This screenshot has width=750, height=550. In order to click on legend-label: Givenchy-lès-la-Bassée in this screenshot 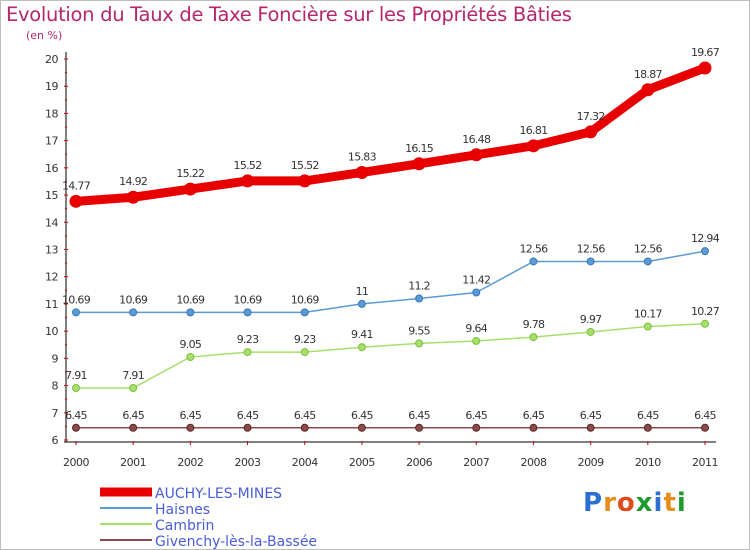, I will do `click(236, 542)`.